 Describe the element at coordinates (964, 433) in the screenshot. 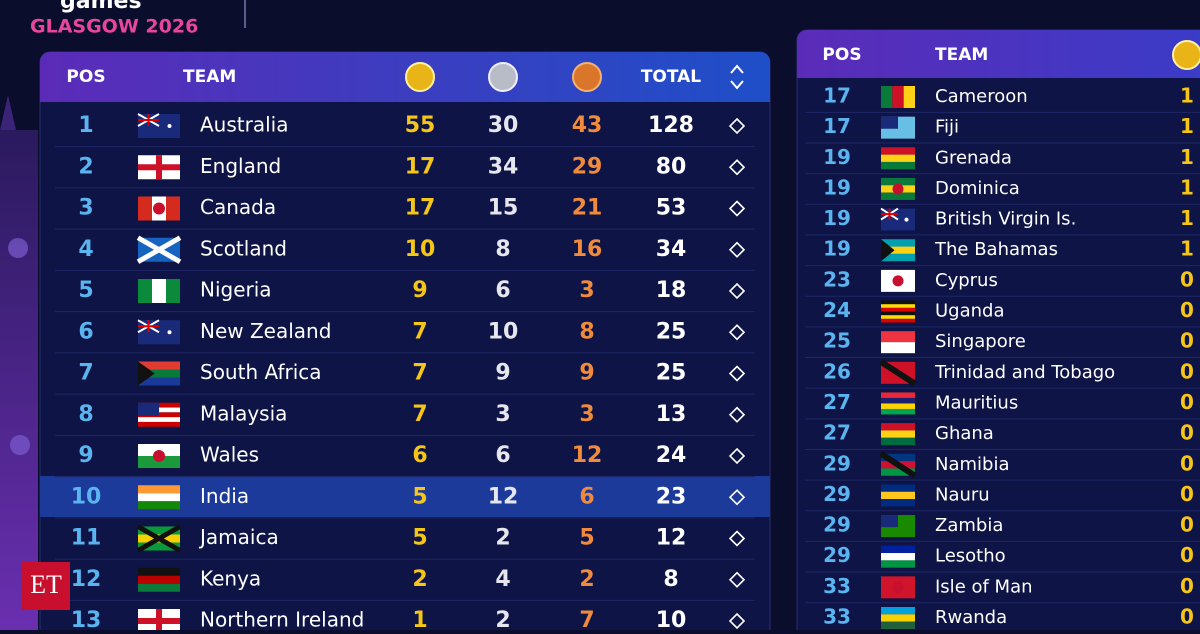

I see `cell-team: Ghana` at that location.